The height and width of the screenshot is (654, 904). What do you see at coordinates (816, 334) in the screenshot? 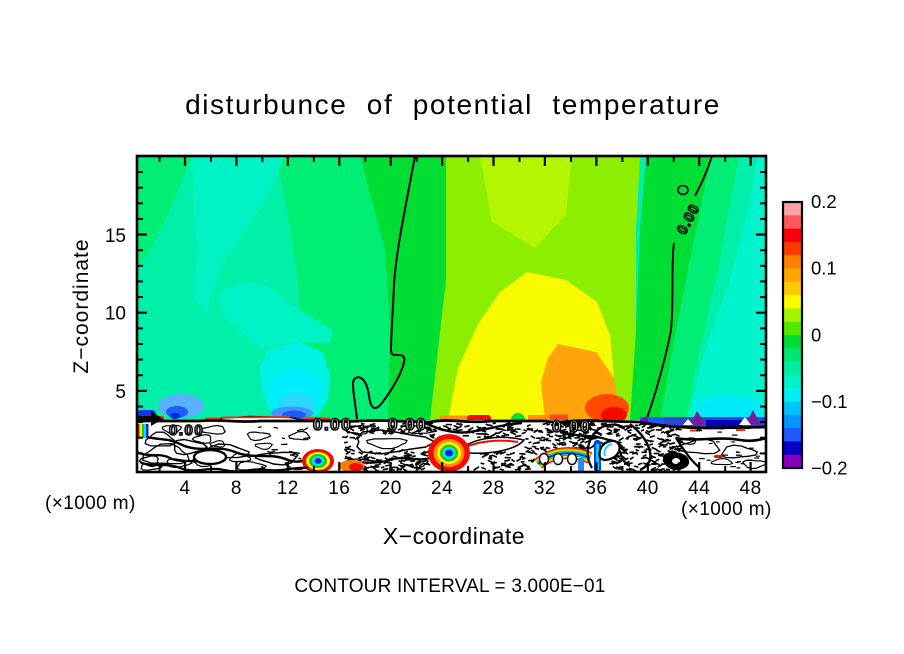
I see `svg-text: 0` at bounding box center [816, 334].